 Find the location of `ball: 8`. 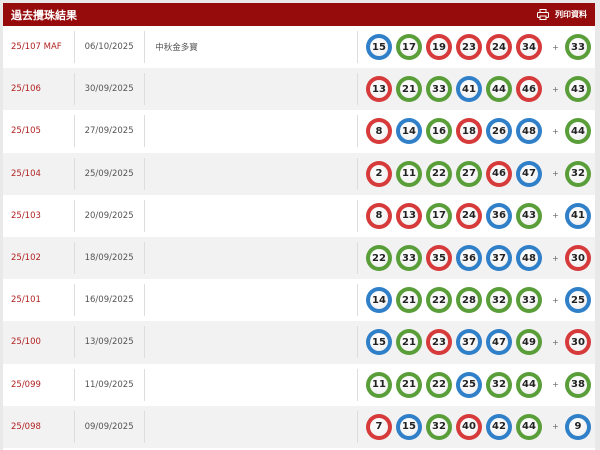

ball: 8 is located at coordinates (378, 215).